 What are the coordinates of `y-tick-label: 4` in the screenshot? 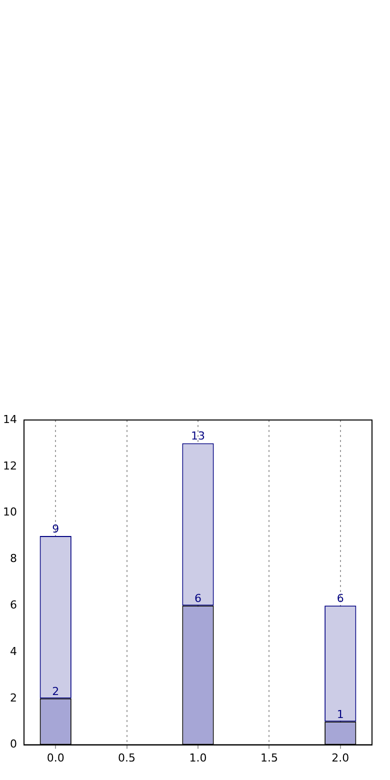 It's located at (13, 651).